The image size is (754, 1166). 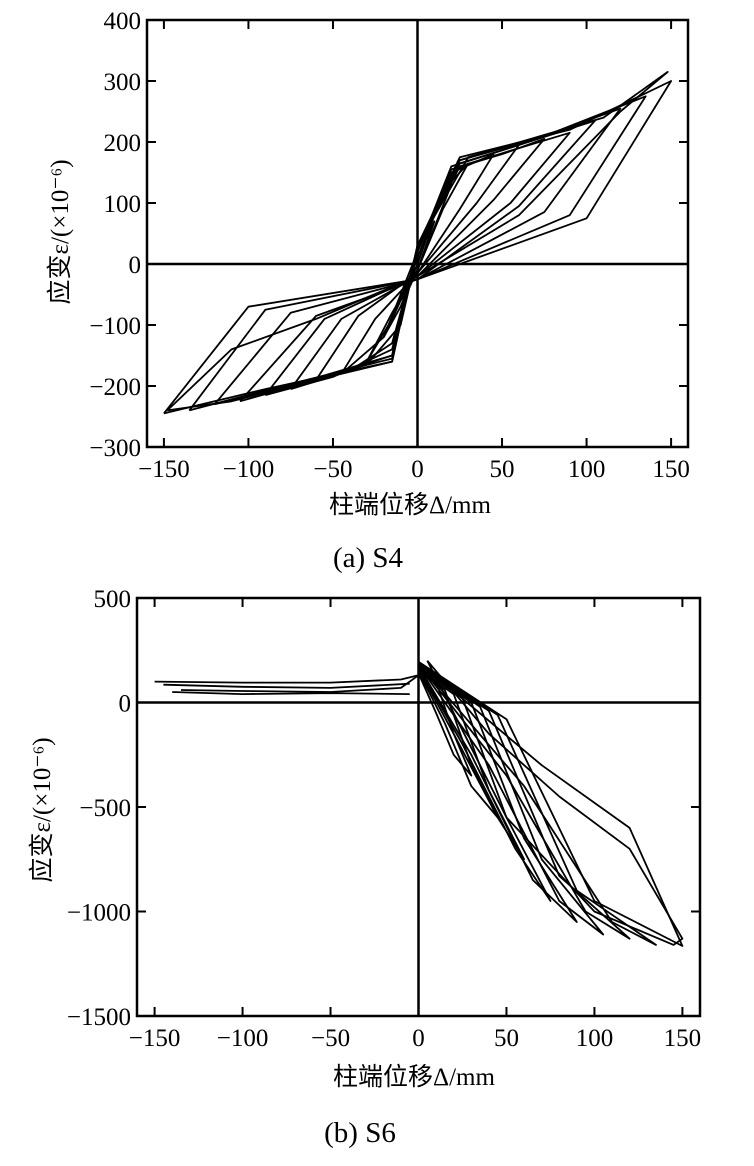 What do you see at coordinates (115, 448) in the screenshot?
I see `y-tick-label: −300` at bounding box center [115, 448].